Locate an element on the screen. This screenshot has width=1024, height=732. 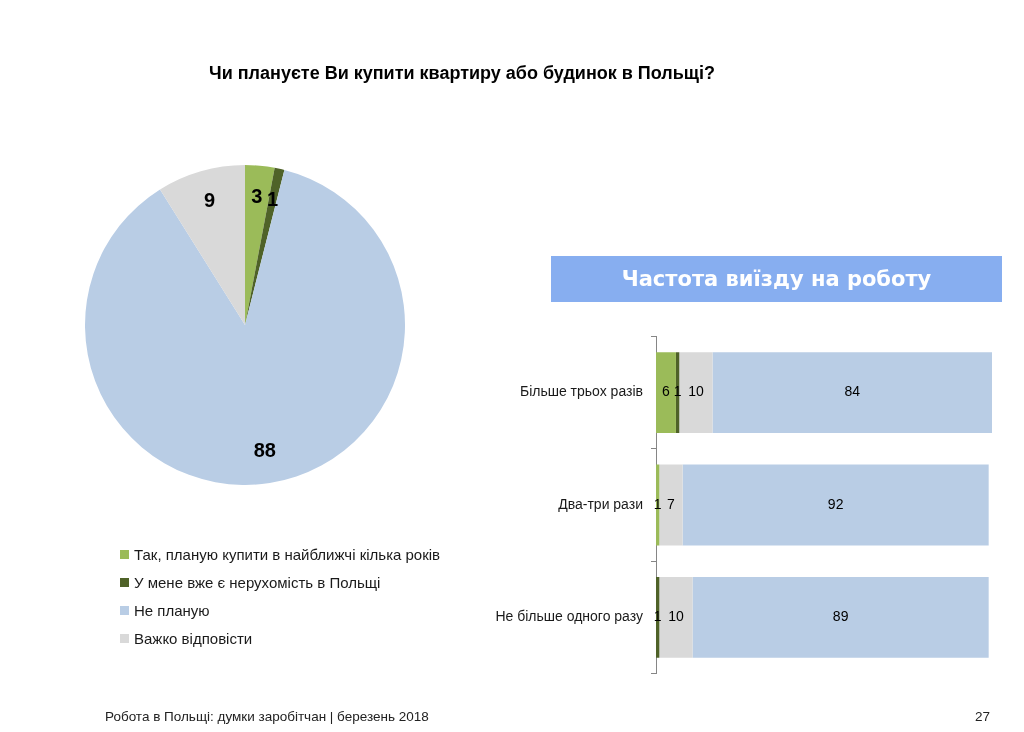
text: 27 is located at coordinates (982, 716).